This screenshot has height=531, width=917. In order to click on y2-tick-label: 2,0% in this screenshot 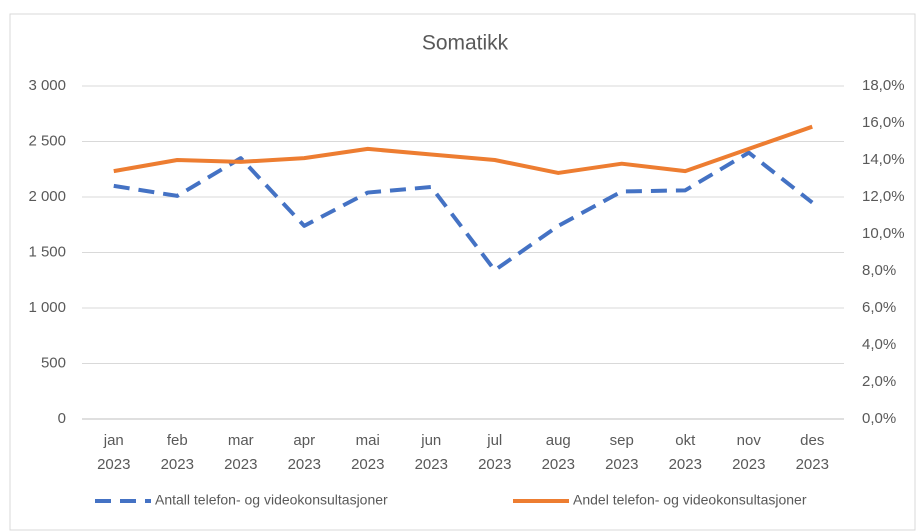, I will do `click(879, 381)`.